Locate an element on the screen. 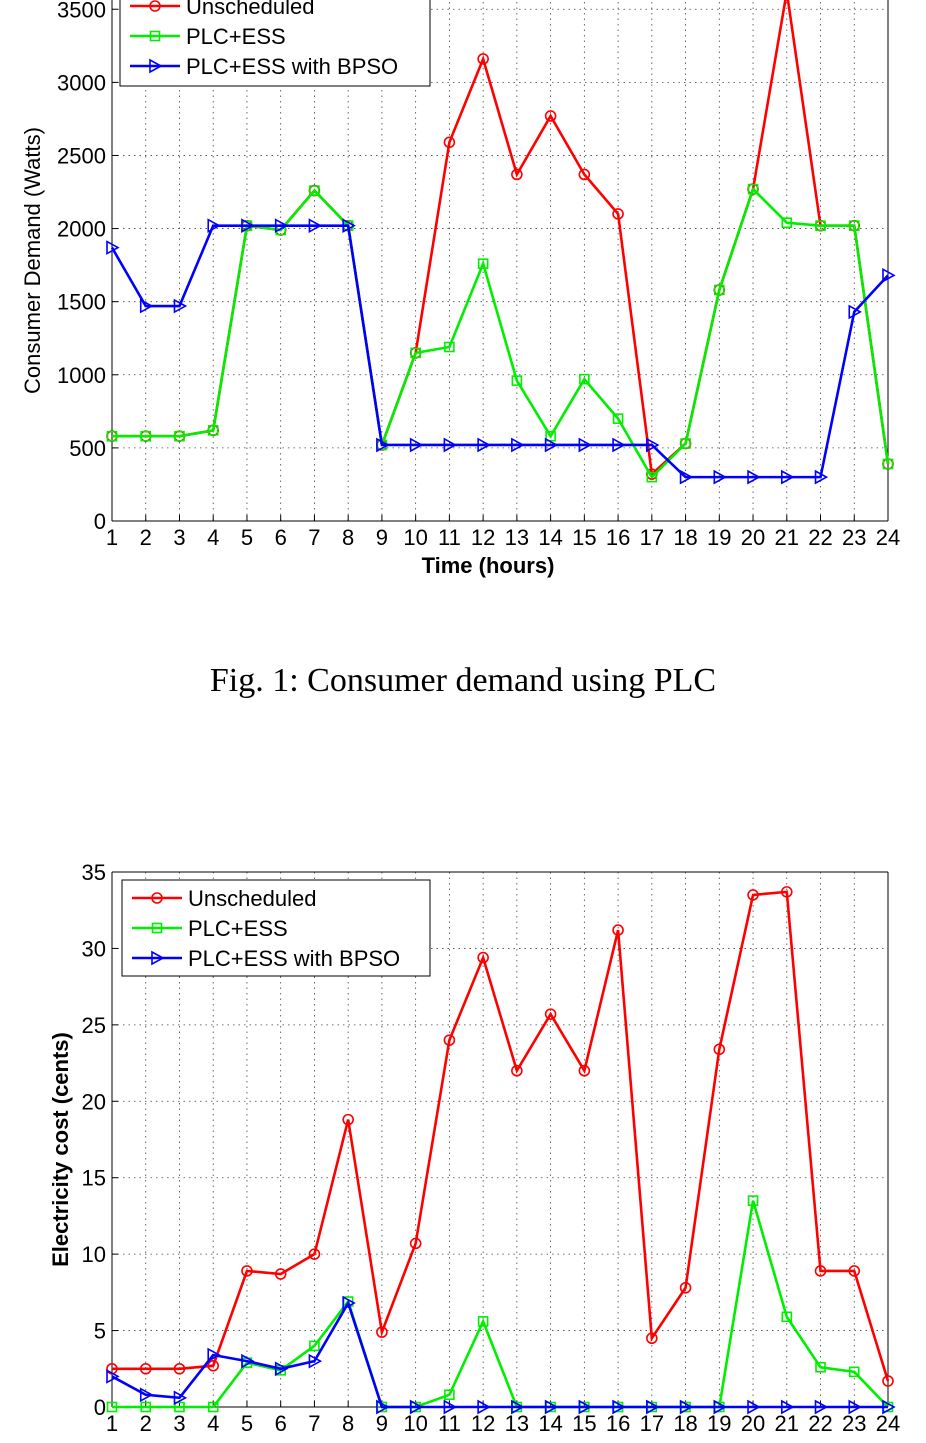  x-tick-labels: 1 2 3 4 5 6 7 8 9 10 11 12 13 14 15 16 17 18 19 20 21 22 23 24 is located at coordinates (503, 532).